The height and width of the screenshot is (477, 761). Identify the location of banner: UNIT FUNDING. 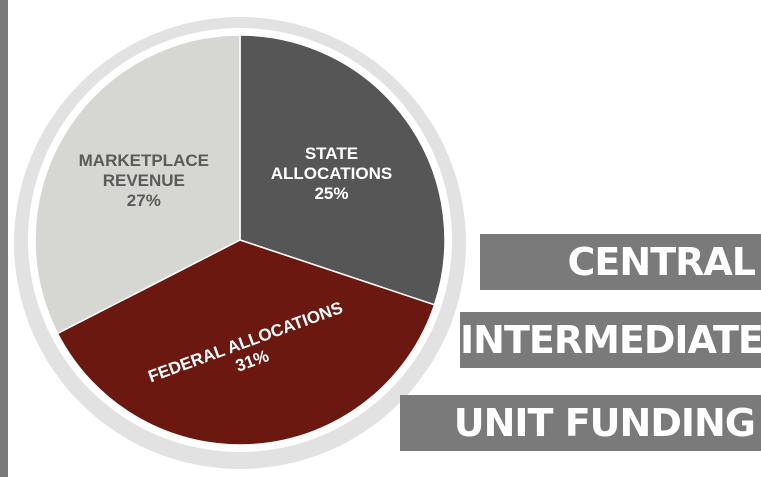
(580, 423).